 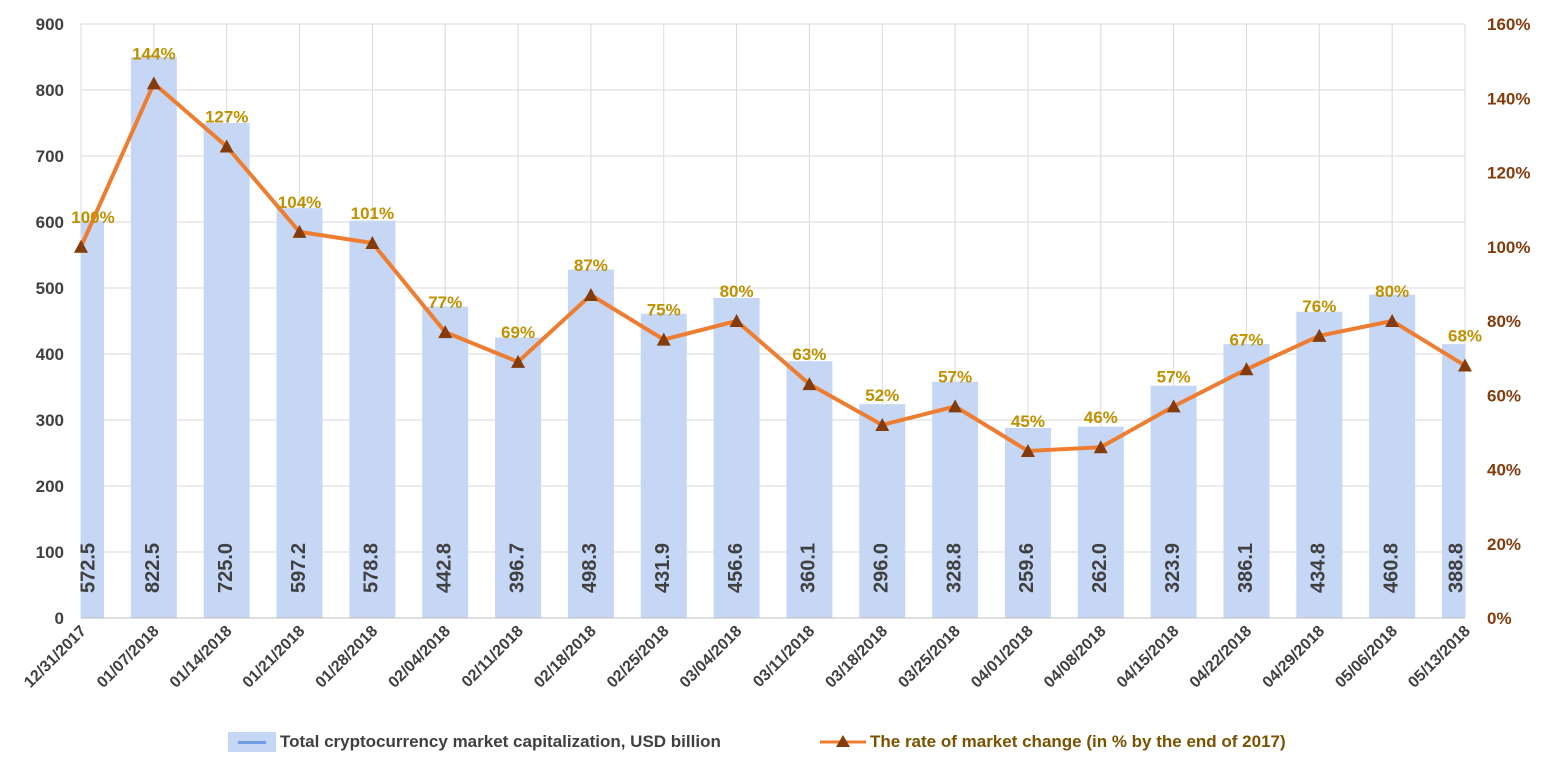 I want to click on bar-value-label: 578.8, so click(x=372, y=568).